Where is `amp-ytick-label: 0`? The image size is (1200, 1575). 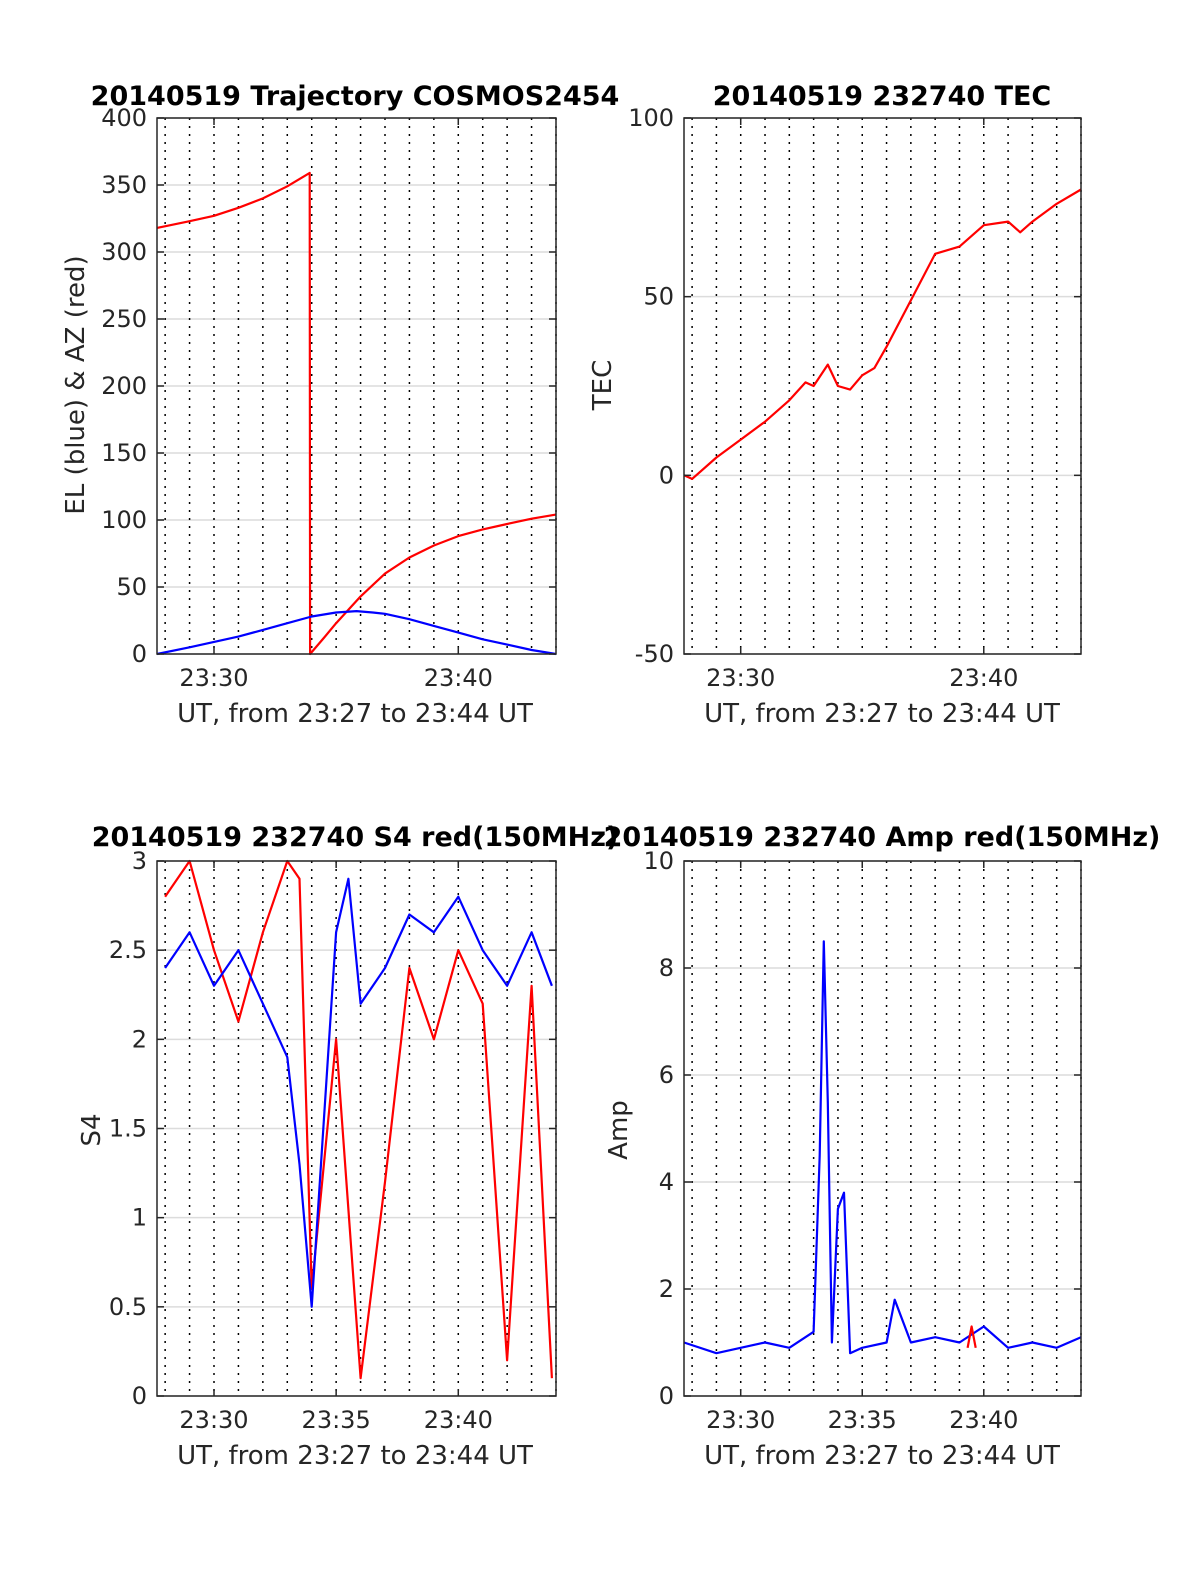 amp-ytick-label: 0 is located at coordinates (666, 1396).